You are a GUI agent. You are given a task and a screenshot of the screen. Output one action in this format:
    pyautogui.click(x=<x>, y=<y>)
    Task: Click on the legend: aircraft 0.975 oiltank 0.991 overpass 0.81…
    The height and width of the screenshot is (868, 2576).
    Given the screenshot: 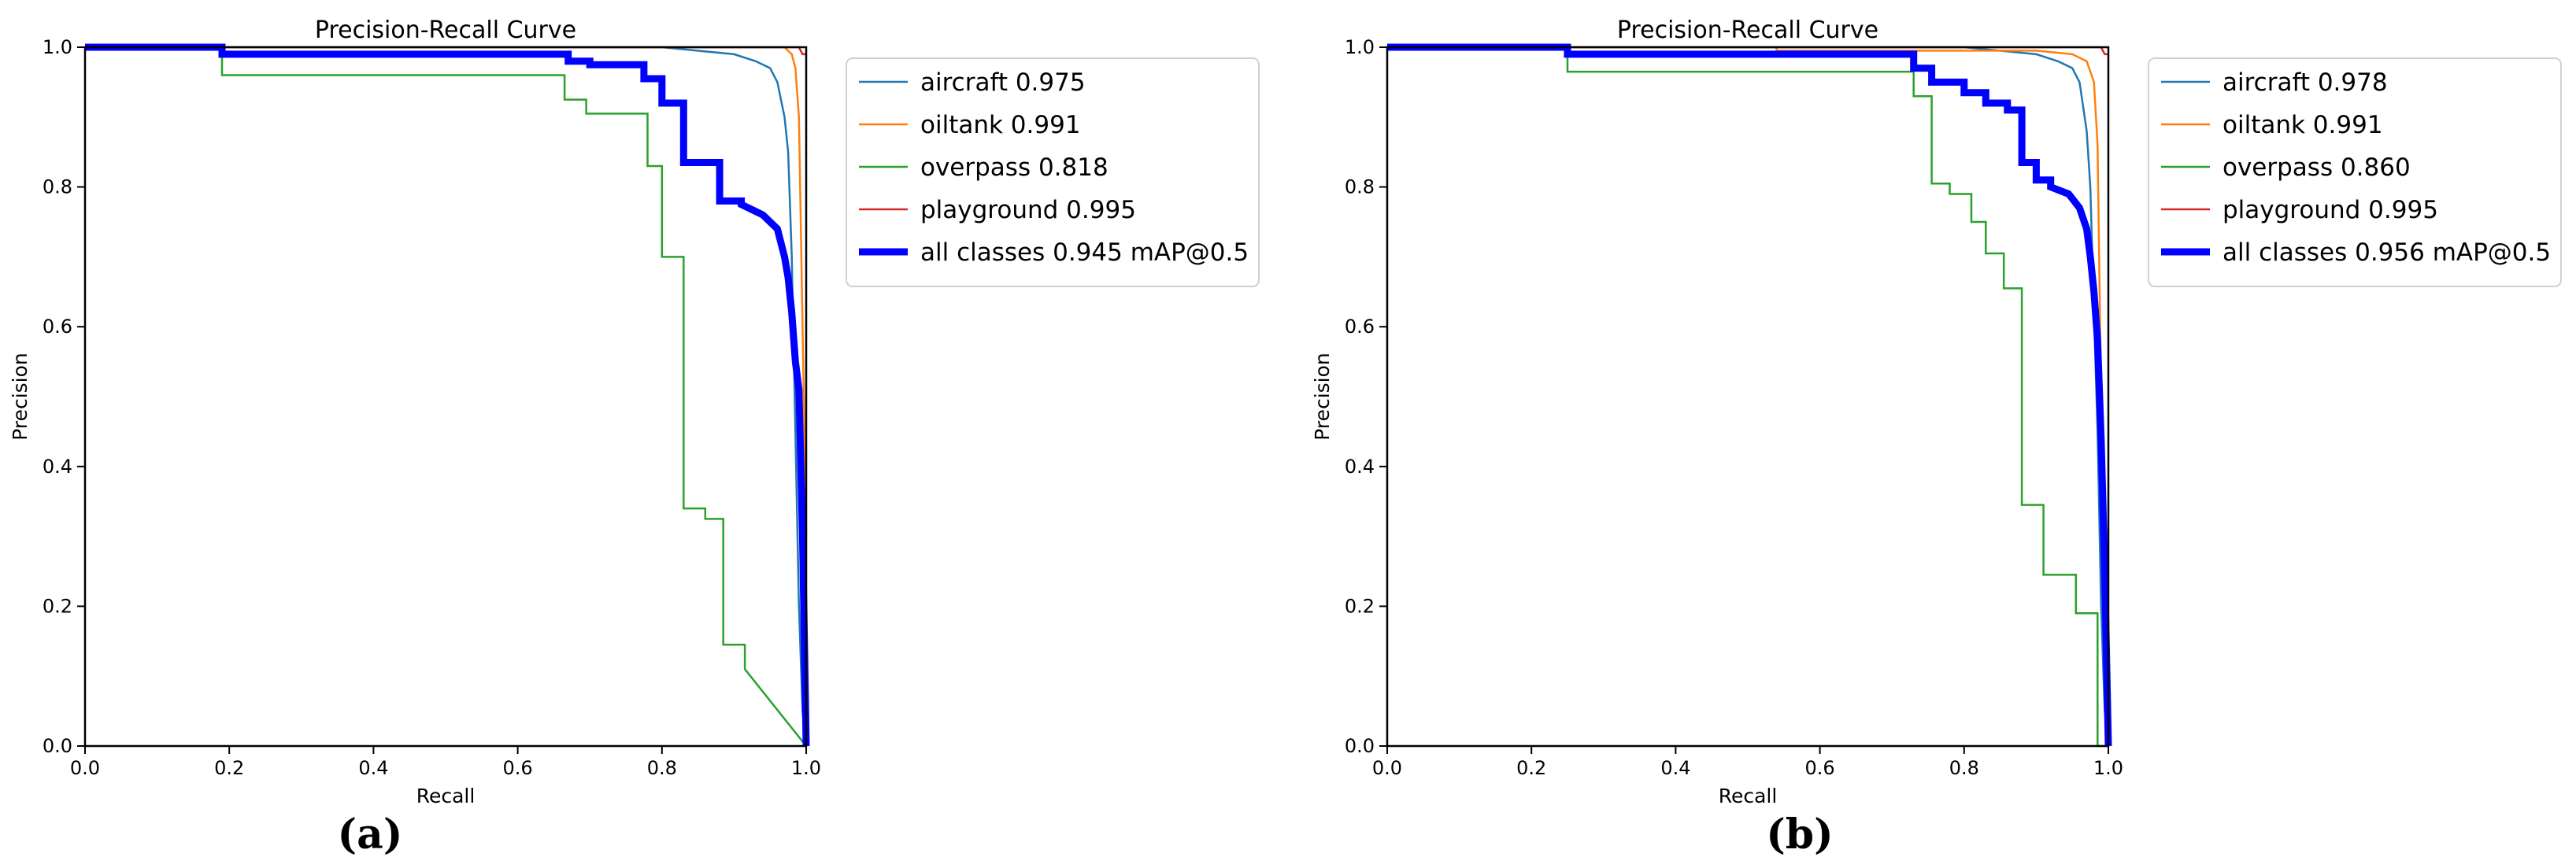 What is the action you would take?
    pyautogui.click(x=1053, y=172)
    